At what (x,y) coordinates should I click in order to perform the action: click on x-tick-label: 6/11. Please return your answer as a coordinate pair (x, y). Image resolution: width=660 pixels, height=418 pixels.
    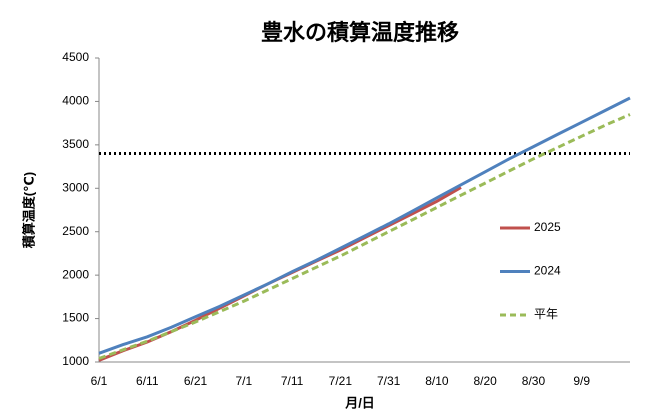
    Looking at the image, I should click on (147, 381).